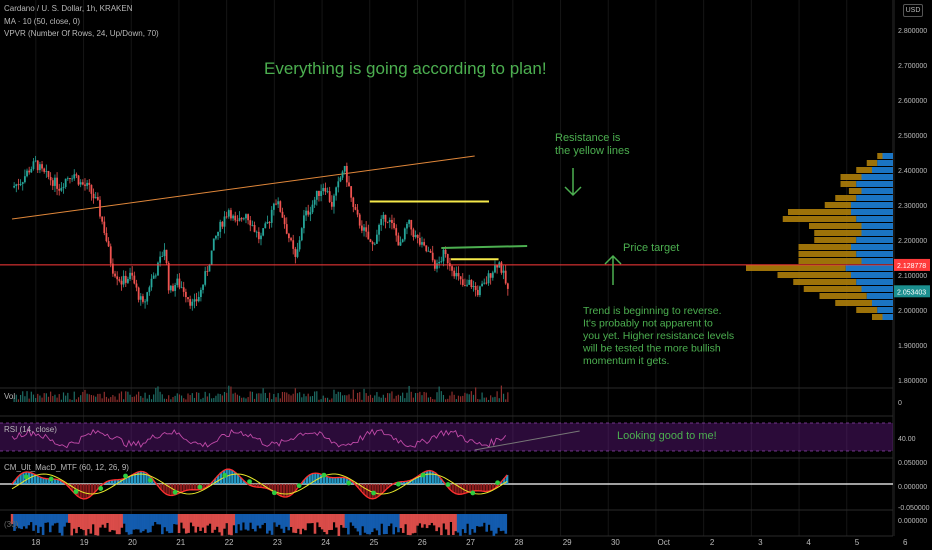 Image resolution: width=932 pixels, height=550 pixels. What do you see at coordinates (11, 524) in the screenshot?
I see `bottom-pane-label: (30)` at bounding box center [11, 524].